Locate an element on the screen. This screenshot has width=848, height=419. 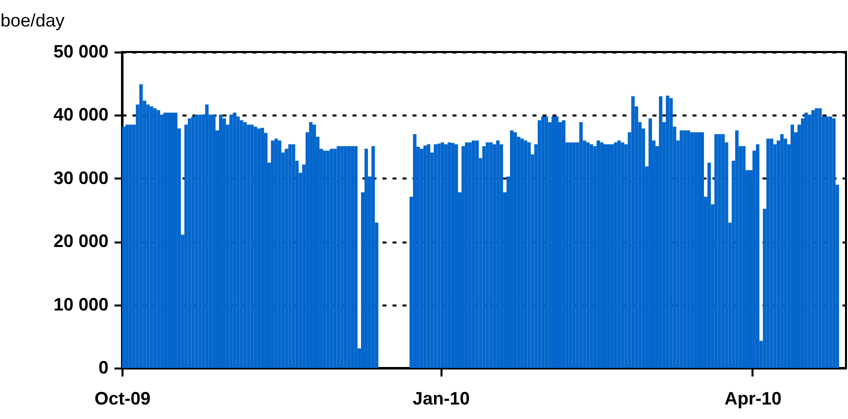
x-tick-label: Jan-10 is located at coordinates (441, 398).